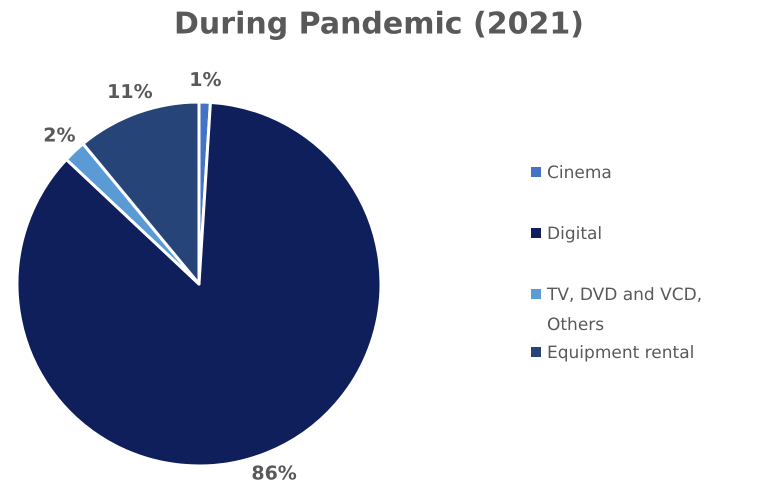  What do you see at coordinates (205, 80) in the screenshot?
I see `data-label: 1%` at bounding box center [205, 80].